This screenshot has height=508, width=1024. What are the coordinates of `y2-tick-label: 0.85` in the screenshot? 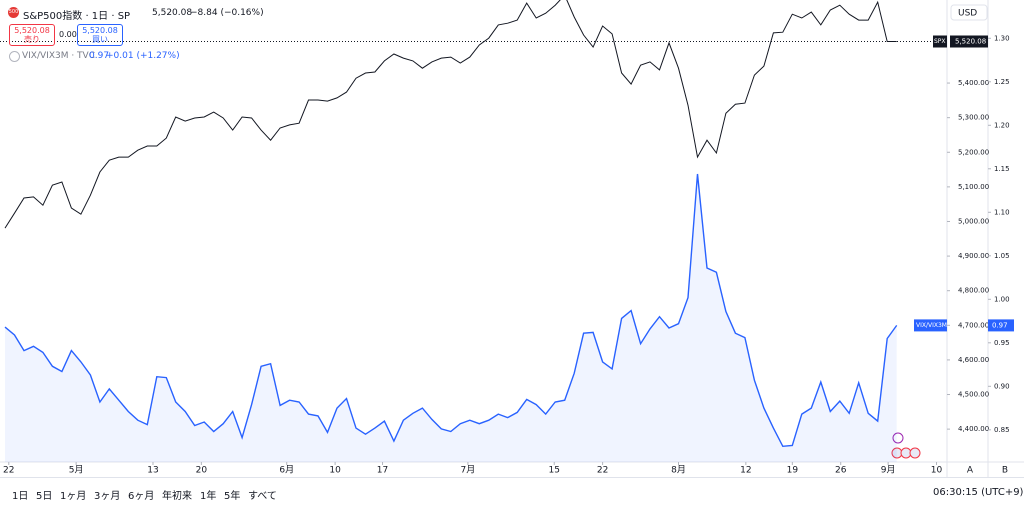 It's located at (1002, 430).